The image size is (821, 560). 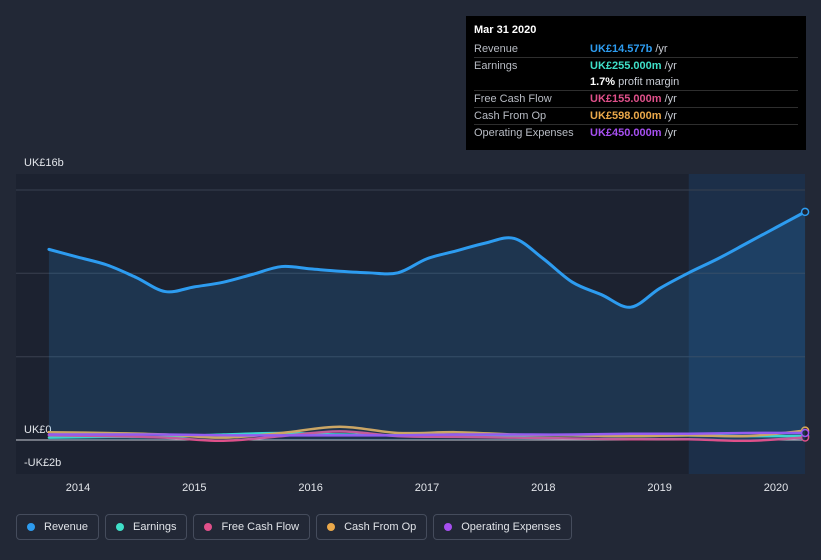 What do you see at coordinates (310, 488) in the screenshot?
I see `x-tick-label: 2016` at bounding box center [310, 488].